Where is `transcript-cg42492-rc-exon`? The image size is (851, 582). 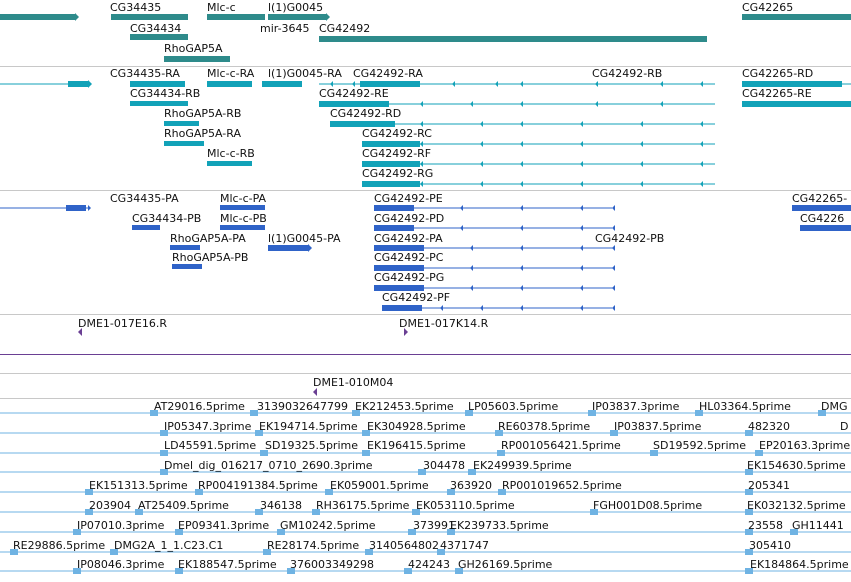
transcript-cg42492-rc-exon is located at coordinates (391, 144).